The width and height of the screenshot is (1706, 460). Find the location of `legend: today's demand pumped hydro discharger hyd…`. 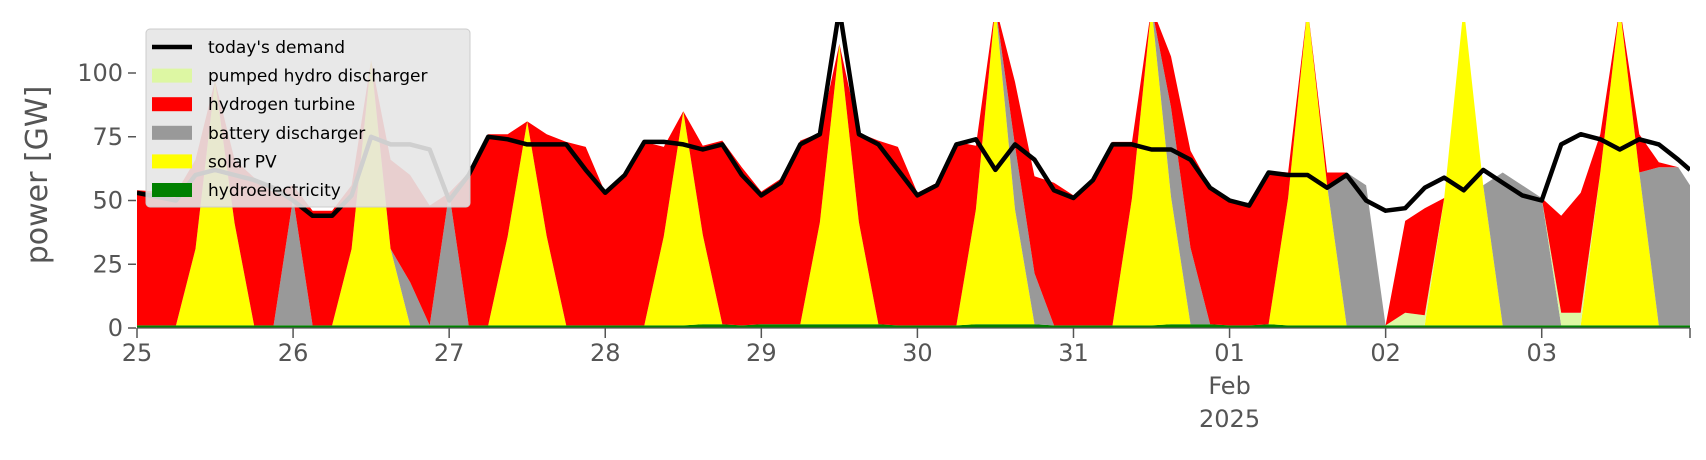

legend: today's demand pumped hydro discharger hyd… is located at coordinates (308, 118).